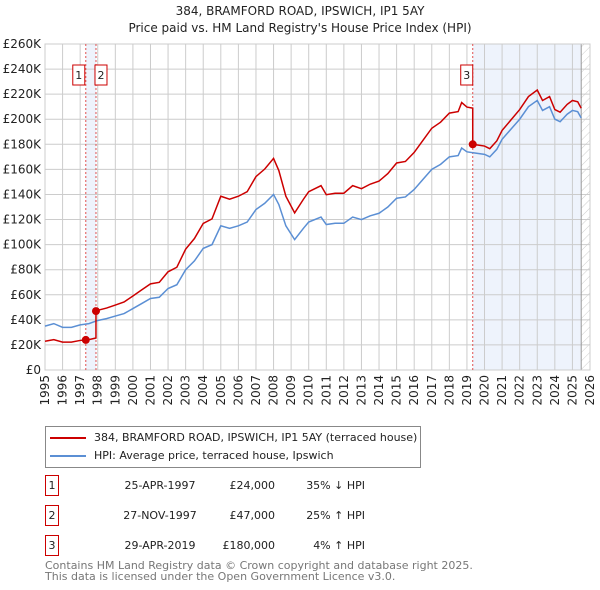  What do you see at coordinates (45, 390) in the screenshot?
I see `x-tick-label: 1995` at bounding box center [45, 390].